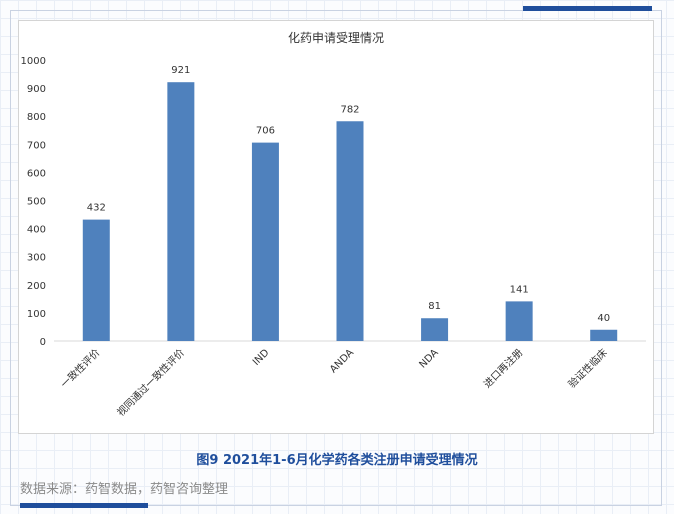 This screenshot has height=514, width=674. I want to click on y-tick-label: 900, so click(36, 89).